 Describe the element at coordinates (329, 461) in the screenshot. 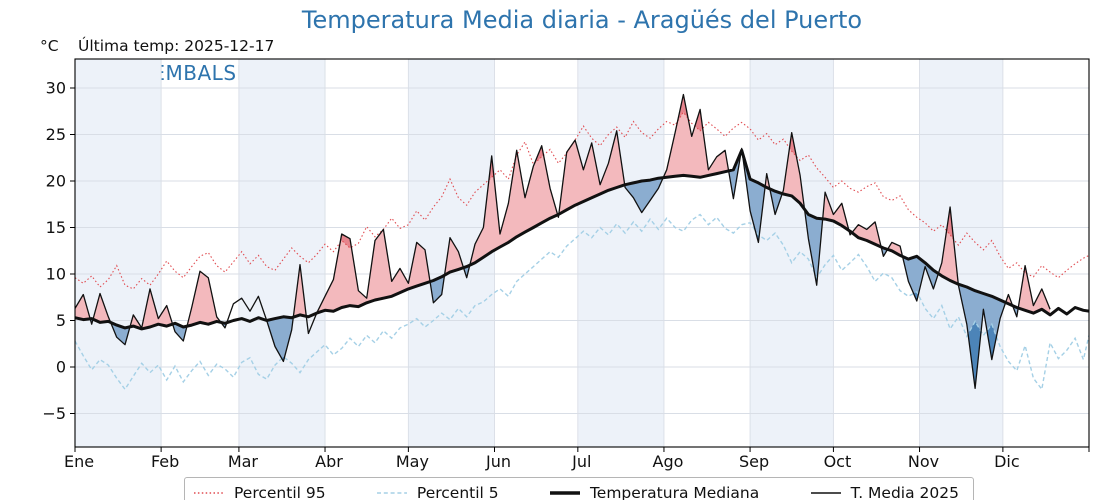

I see `x-tick-label: Abr` at that location.